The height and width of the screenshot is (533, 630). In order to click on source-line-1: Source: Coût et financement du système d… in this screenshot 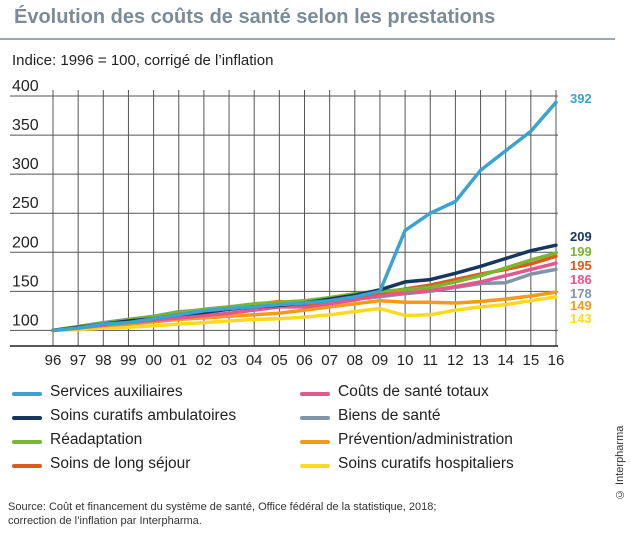, I will do `click(222, 507)`.